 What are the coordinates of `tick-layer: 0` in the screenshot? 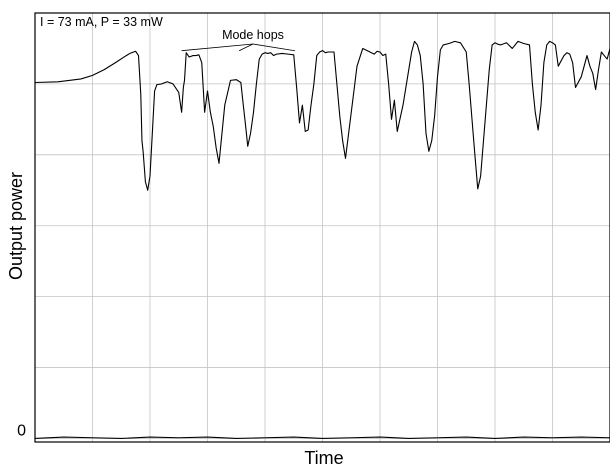 It's located at (21, 430).